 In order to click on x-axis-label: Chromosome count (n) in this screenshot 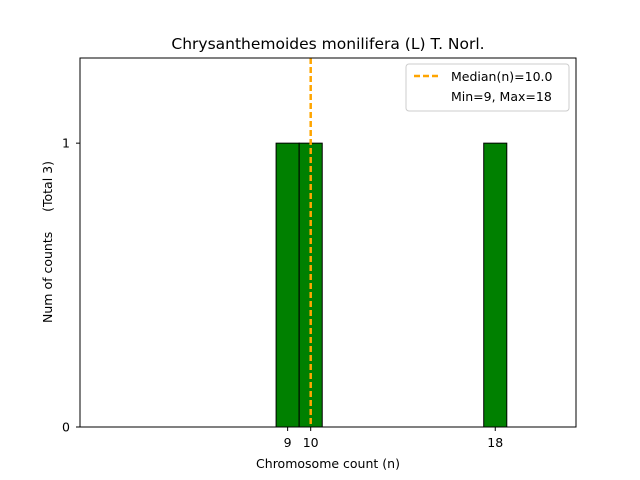, I will do `click(328, 463)`.